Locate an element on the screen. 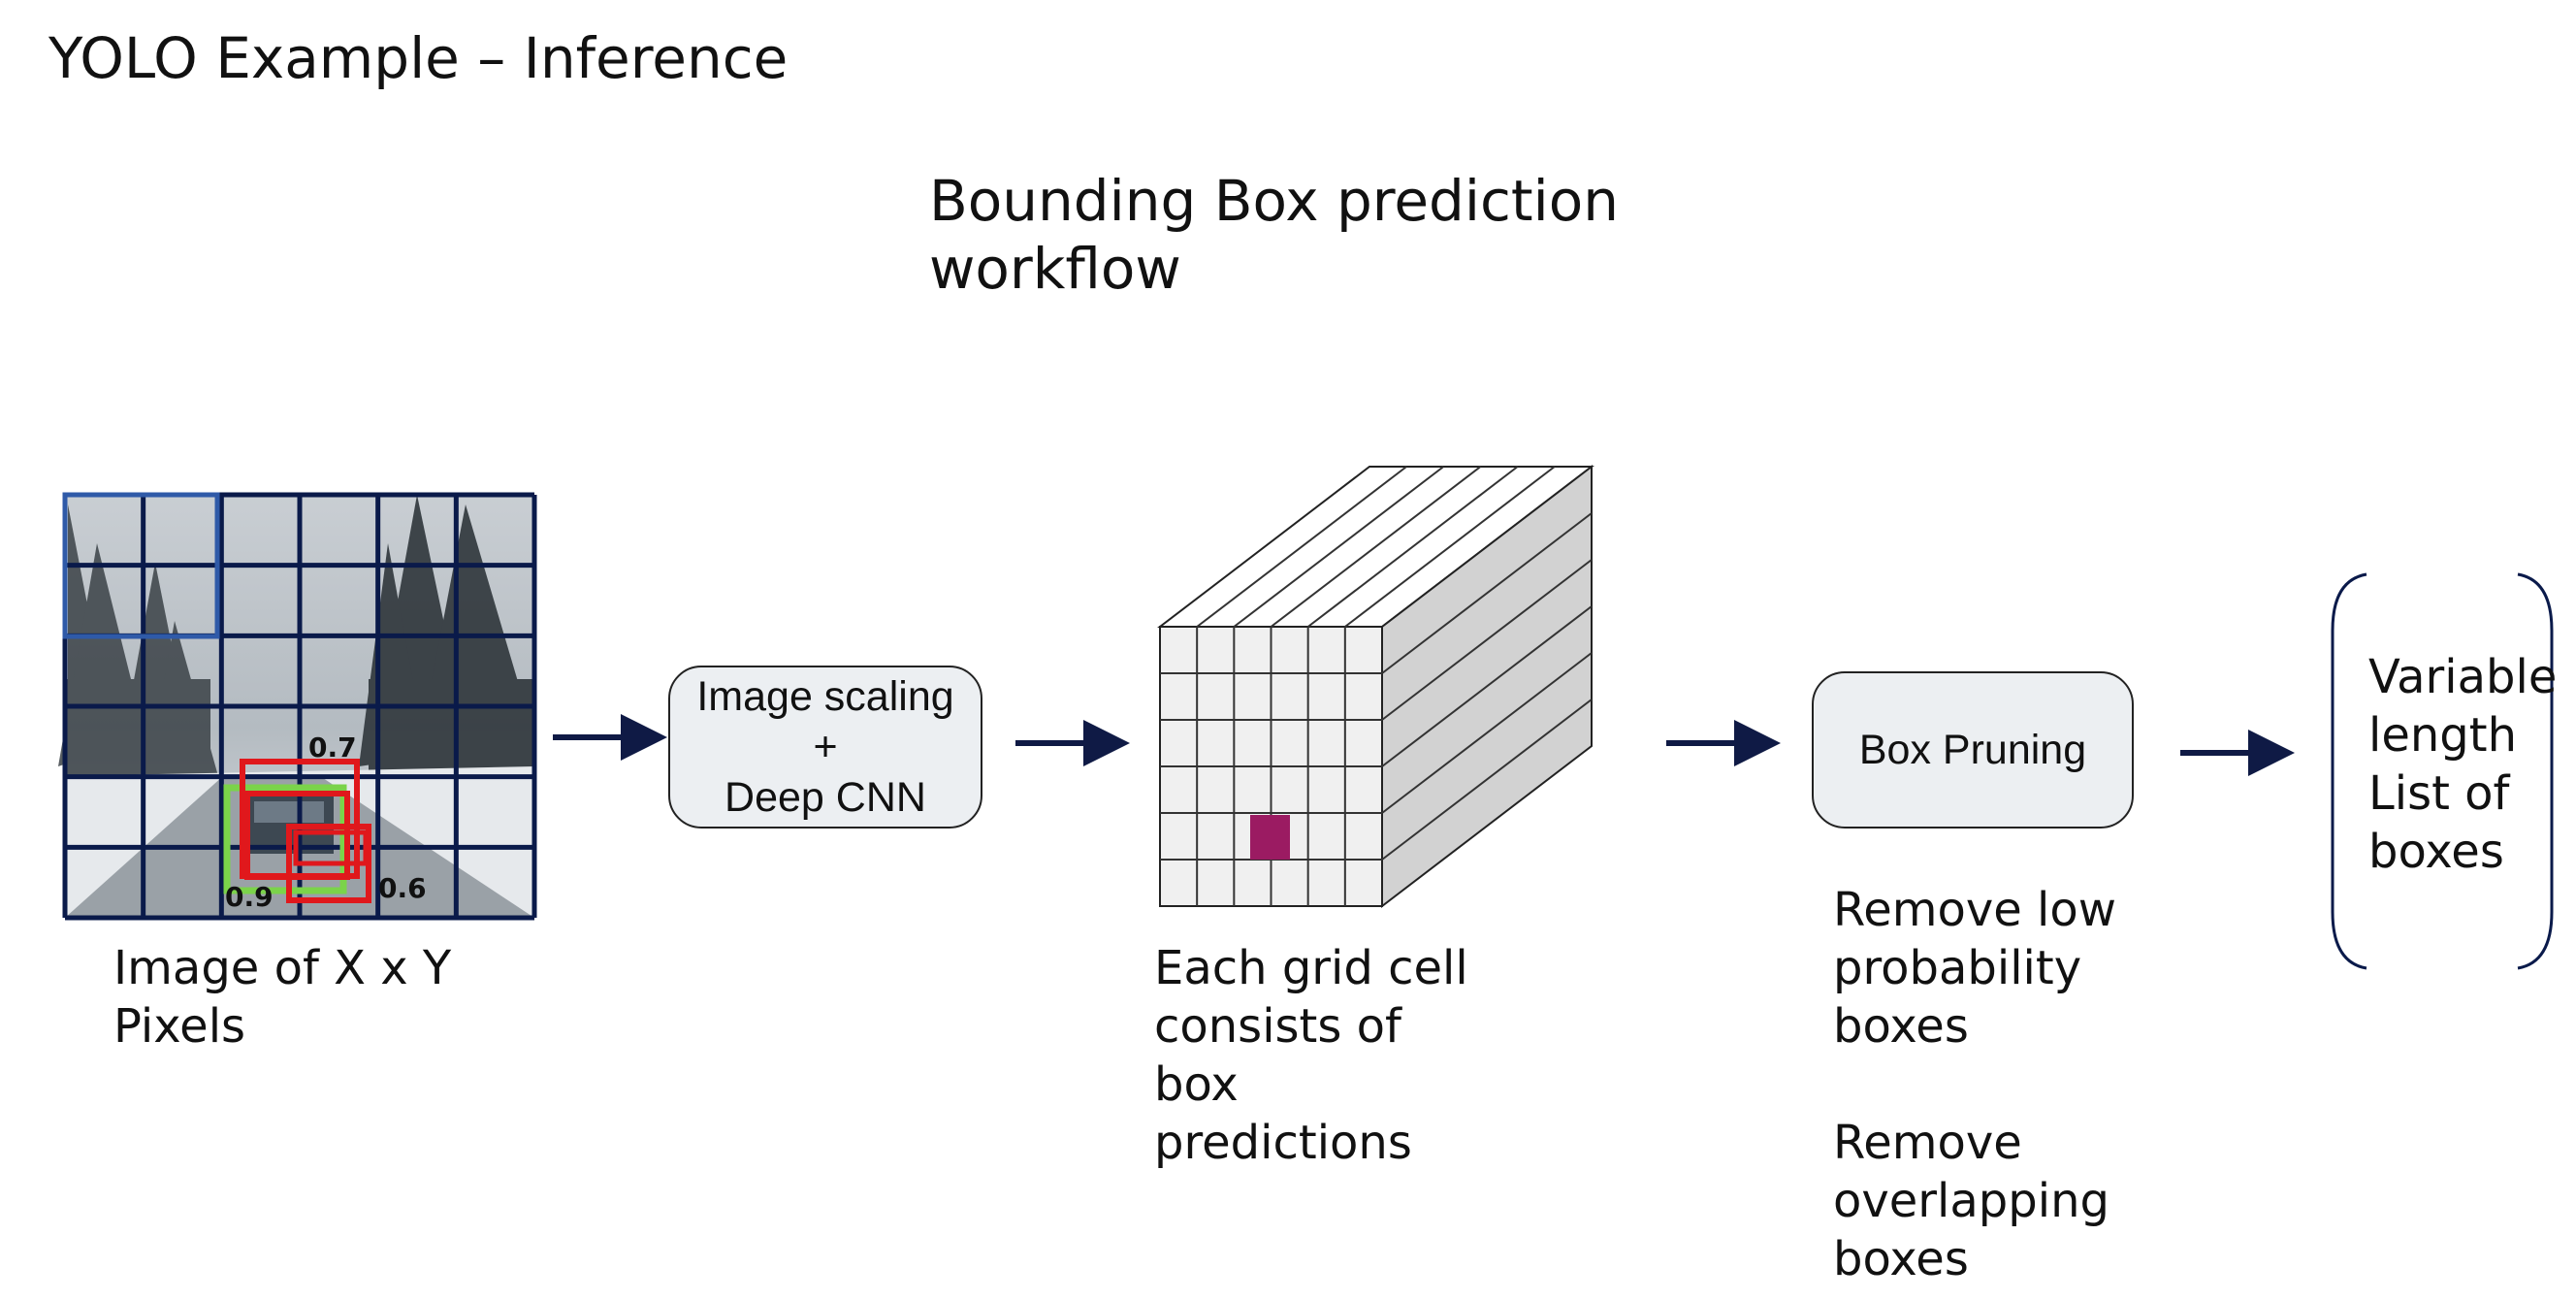 The height and width of the screenshot is (1300, 2576). box-pruning-box: Box Pruning is located at coordinates (1973, 750).